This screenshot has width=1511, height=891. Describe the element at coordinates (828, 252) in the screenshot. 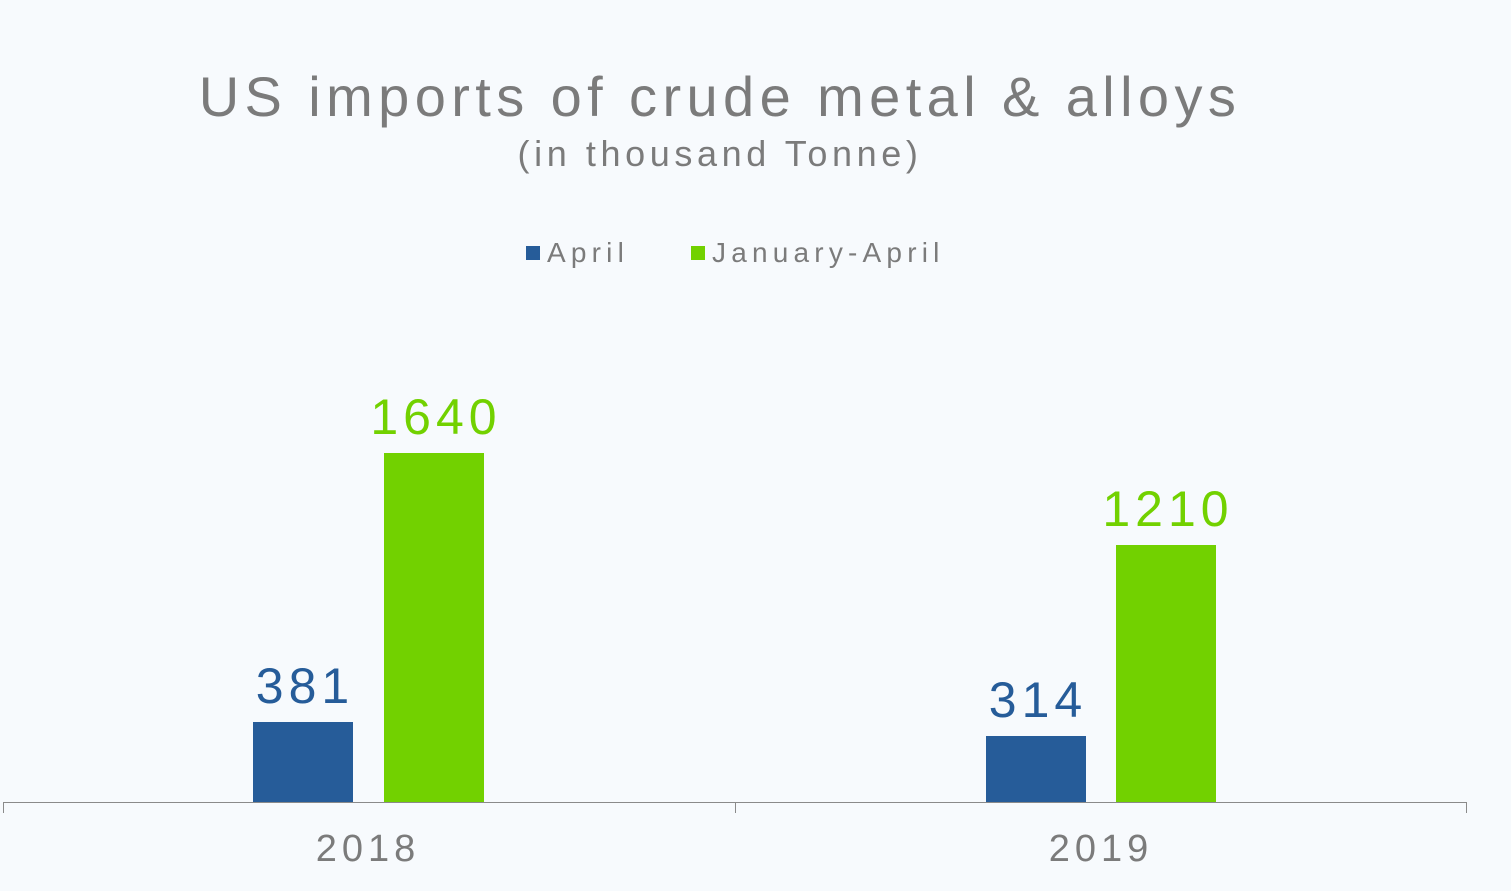

I see `legend-label-january-april: January-April` at that location.